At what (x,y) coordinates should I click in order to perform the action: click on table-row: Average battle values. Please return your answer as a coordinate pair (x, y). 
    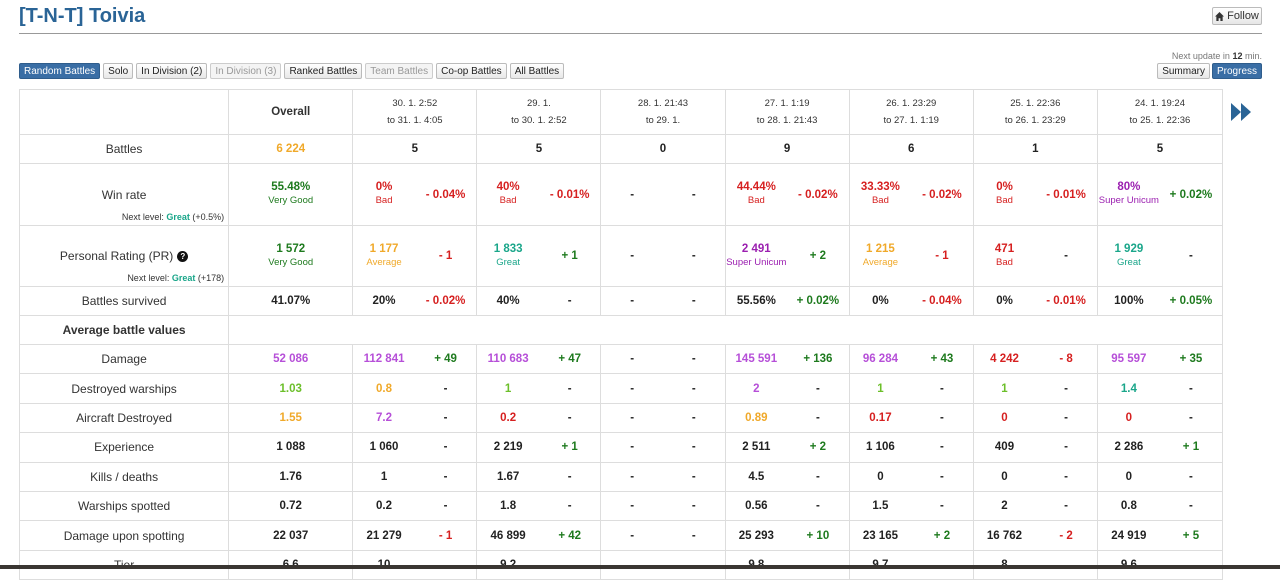
    Looking at the image, I should click on (620, 330).